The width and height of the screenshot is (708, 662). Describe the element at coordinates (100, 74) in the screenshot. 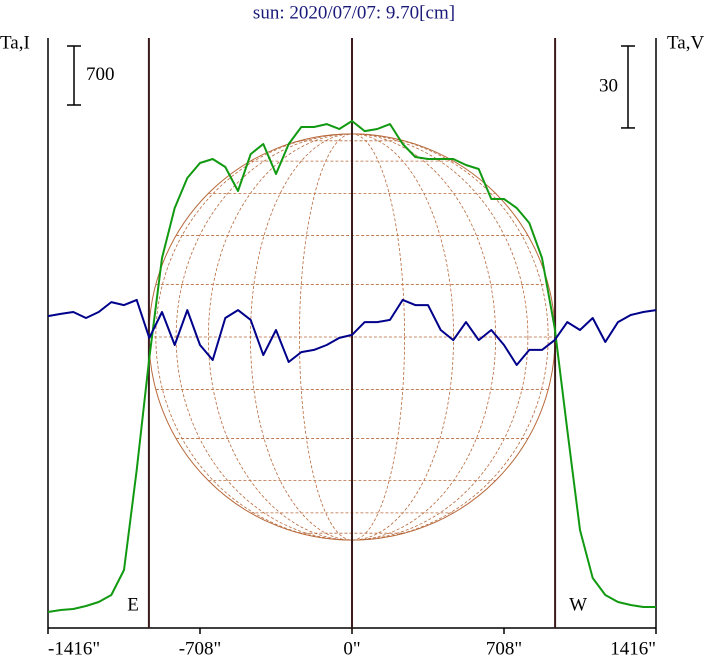

I see `i-scale-bar-label: 700` at that location.